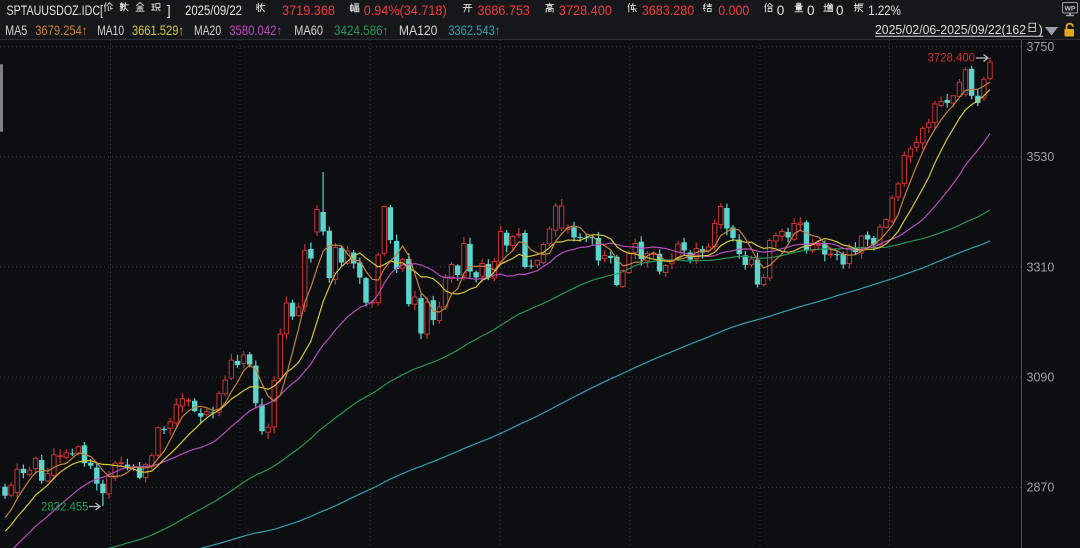 The height and width of the screenshot is (548, 1080). I want to click on svg-text: 3661.529↑, so click(158, 30).